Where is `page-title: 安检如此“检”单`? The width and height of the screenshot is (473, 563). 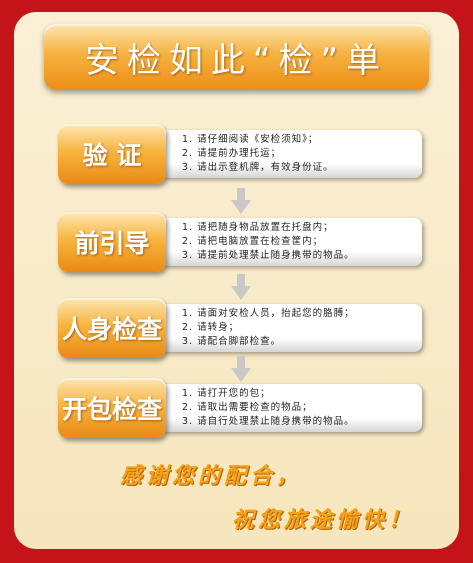 page-title: 安检如此“检”单 is located at coordinates (236, 60).